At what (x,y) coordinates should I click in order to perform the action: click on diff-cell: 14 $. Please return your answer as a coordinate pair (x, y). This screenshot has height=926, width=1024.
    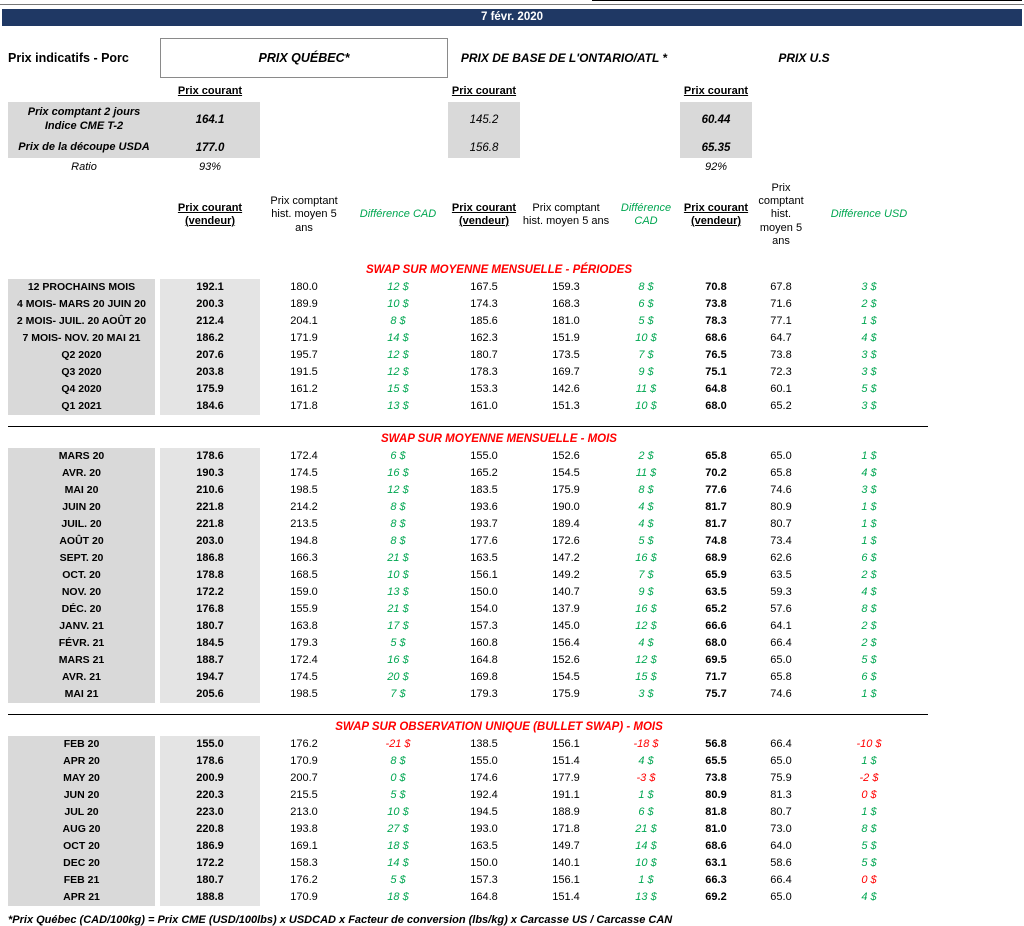
    Looking at the image, I should click on (646, 845).